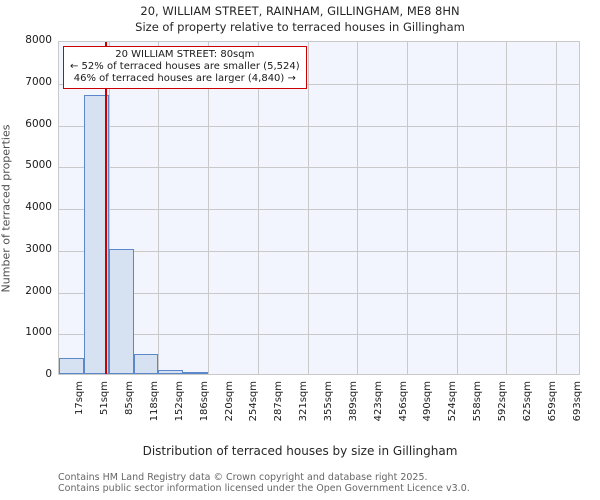 The height and width of the screenshot is (500, 600). What do you see at coordinates (502, 401) in the screenshot?
I see `x-tick-label: 592sqm` at bounding box center [502, 401].